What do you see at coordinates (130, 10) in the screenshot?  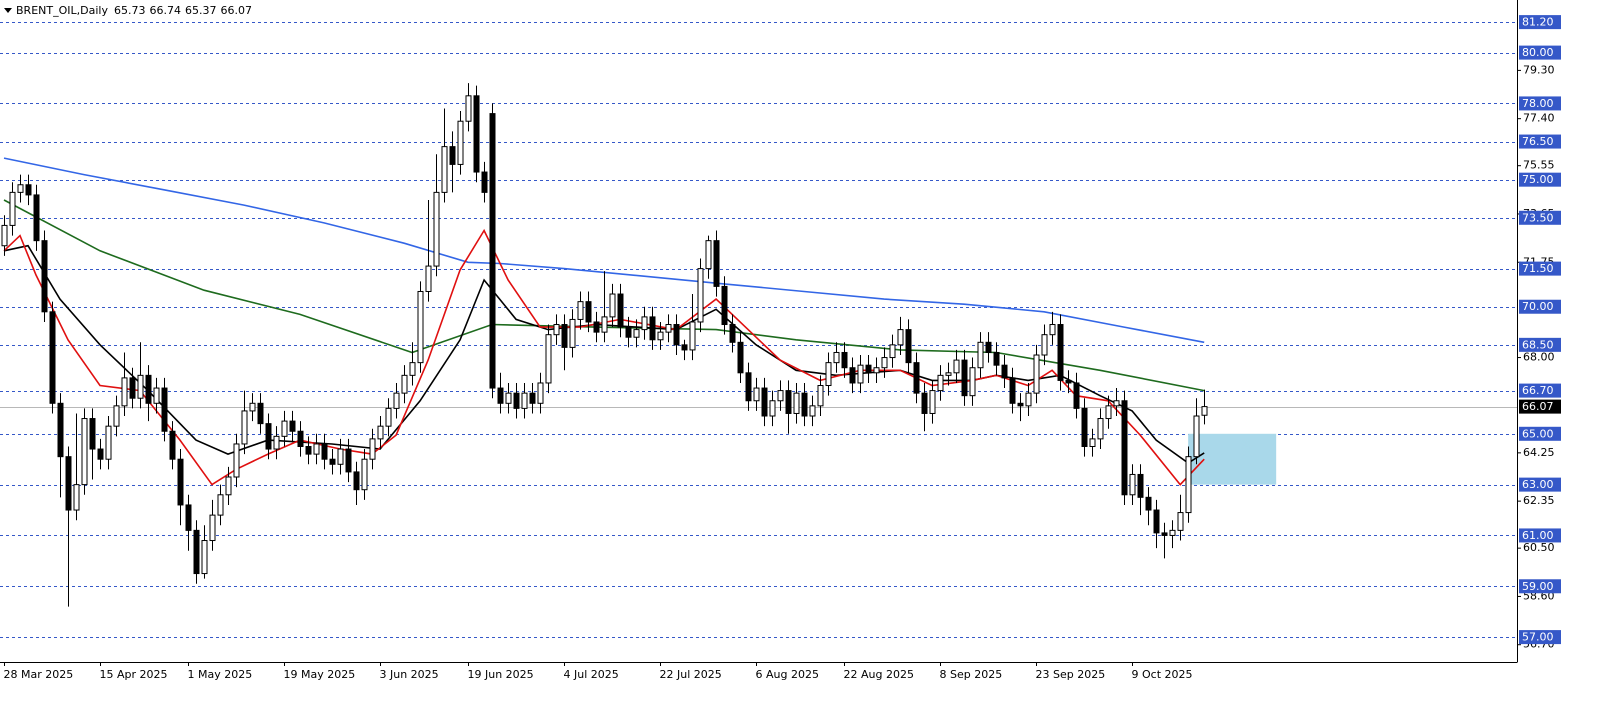 I see `open-value: 65.73` at bounding box center [130, 10].